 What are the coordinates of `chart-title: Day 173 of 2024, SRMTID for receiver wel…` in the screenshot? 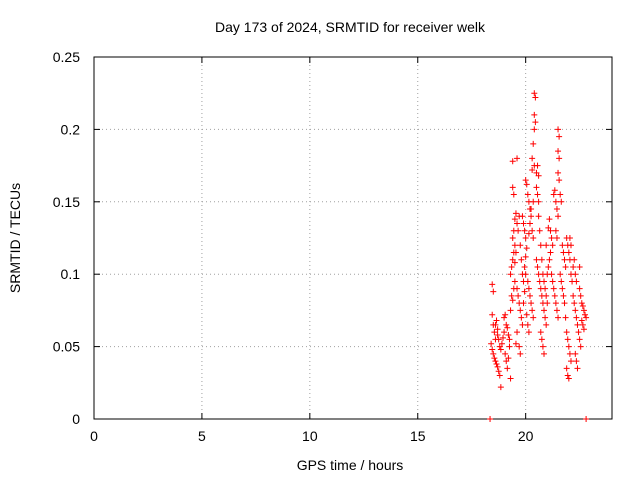 It's located at (350, 27).